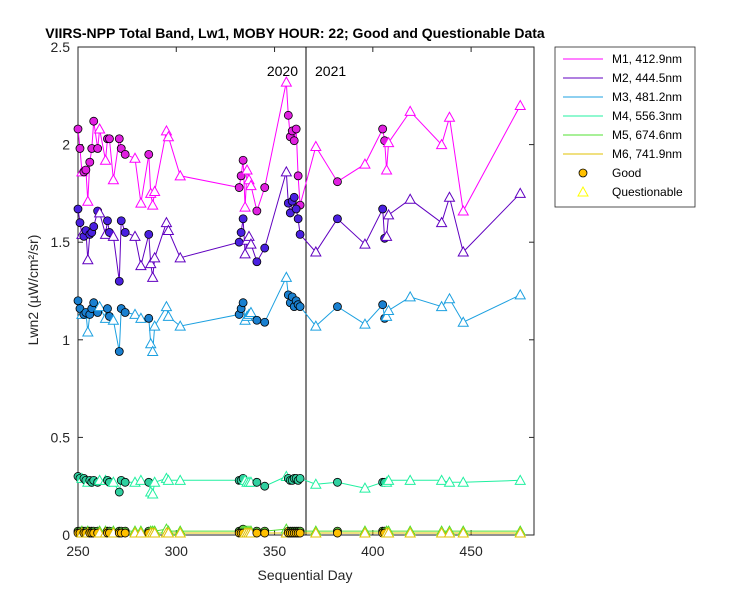 The height and width of the screenshot is (605, 750). I want to click on y-tick-label: 2, so click(66, 145).